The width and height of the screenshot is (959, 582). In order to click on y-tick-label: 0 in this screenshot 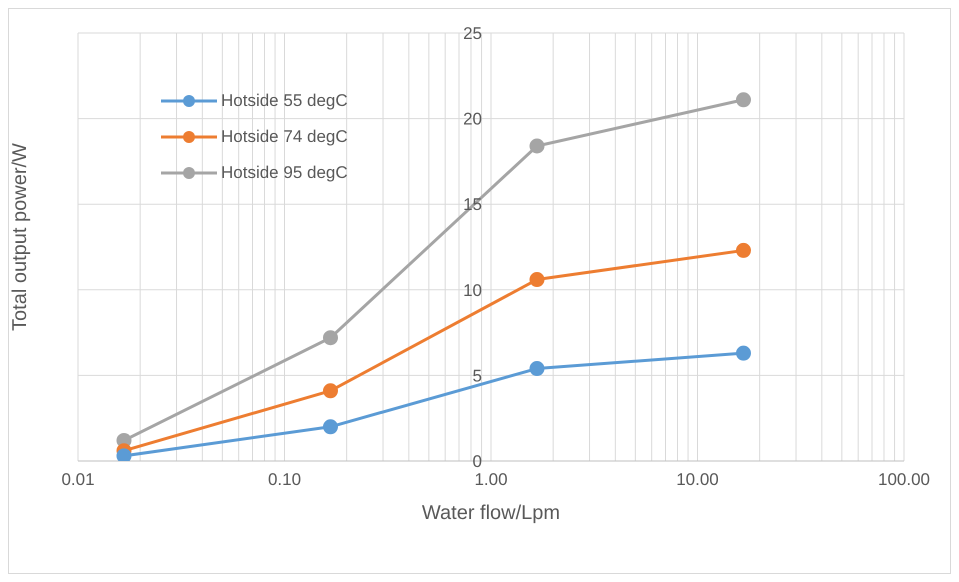, I will do `click(477, 461)`.